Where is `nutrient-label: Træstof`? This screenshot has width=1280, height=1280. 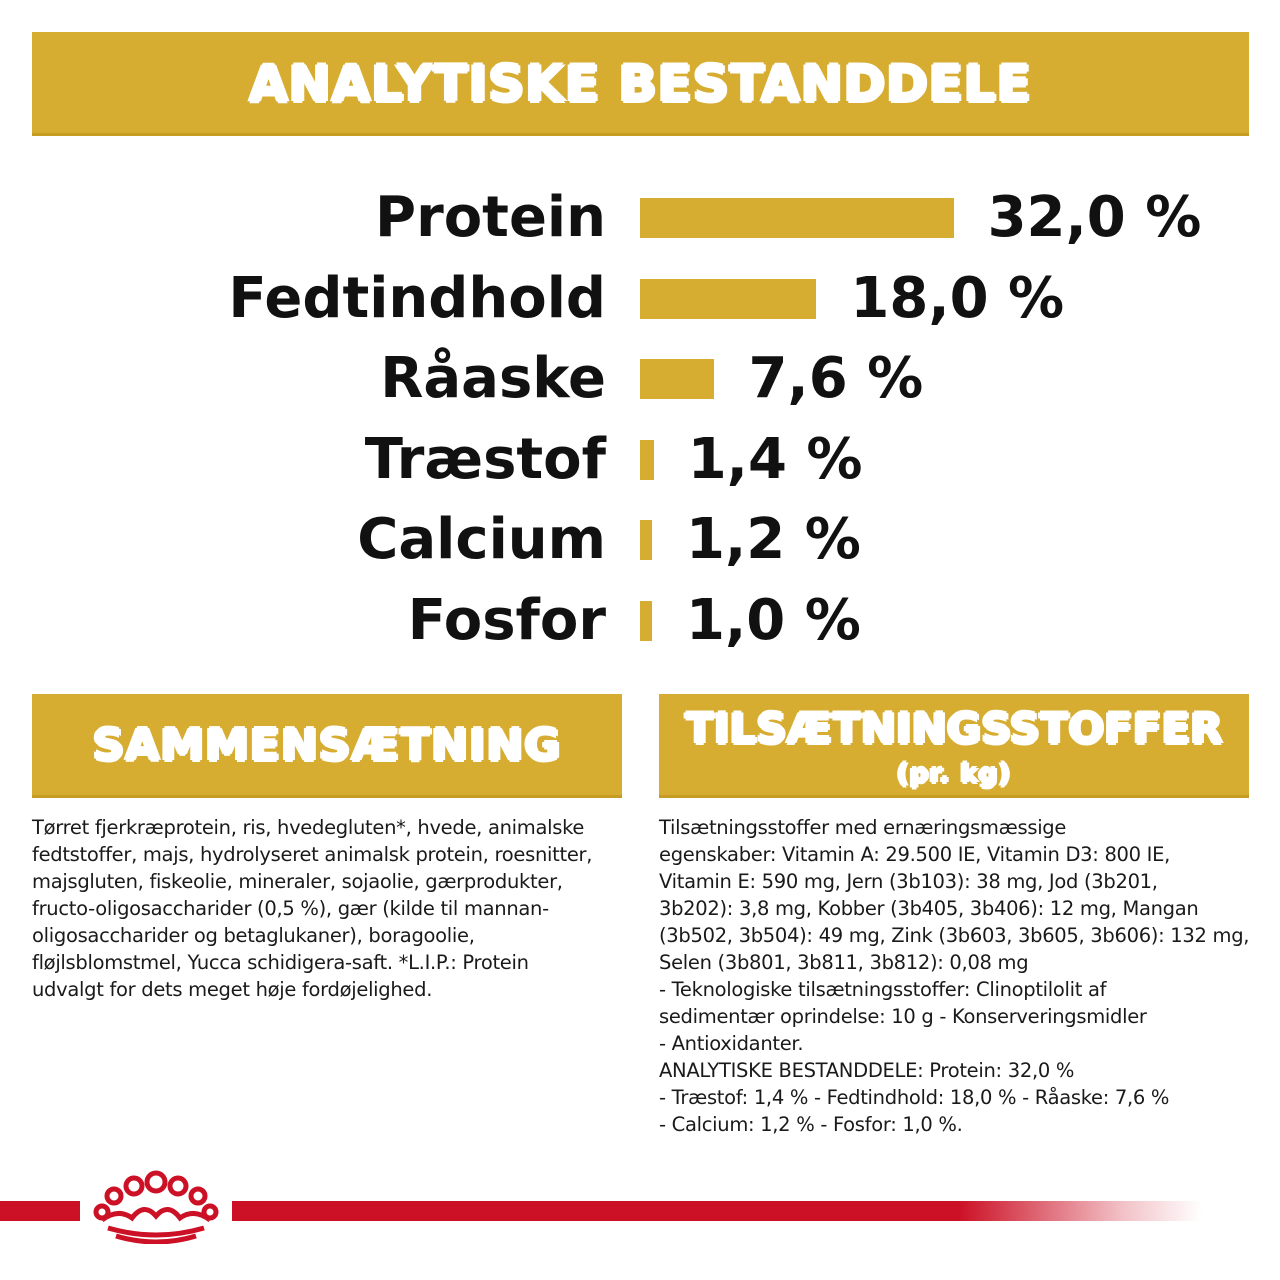 nutrient-label: Træstof is located at coordinates (485, 459).